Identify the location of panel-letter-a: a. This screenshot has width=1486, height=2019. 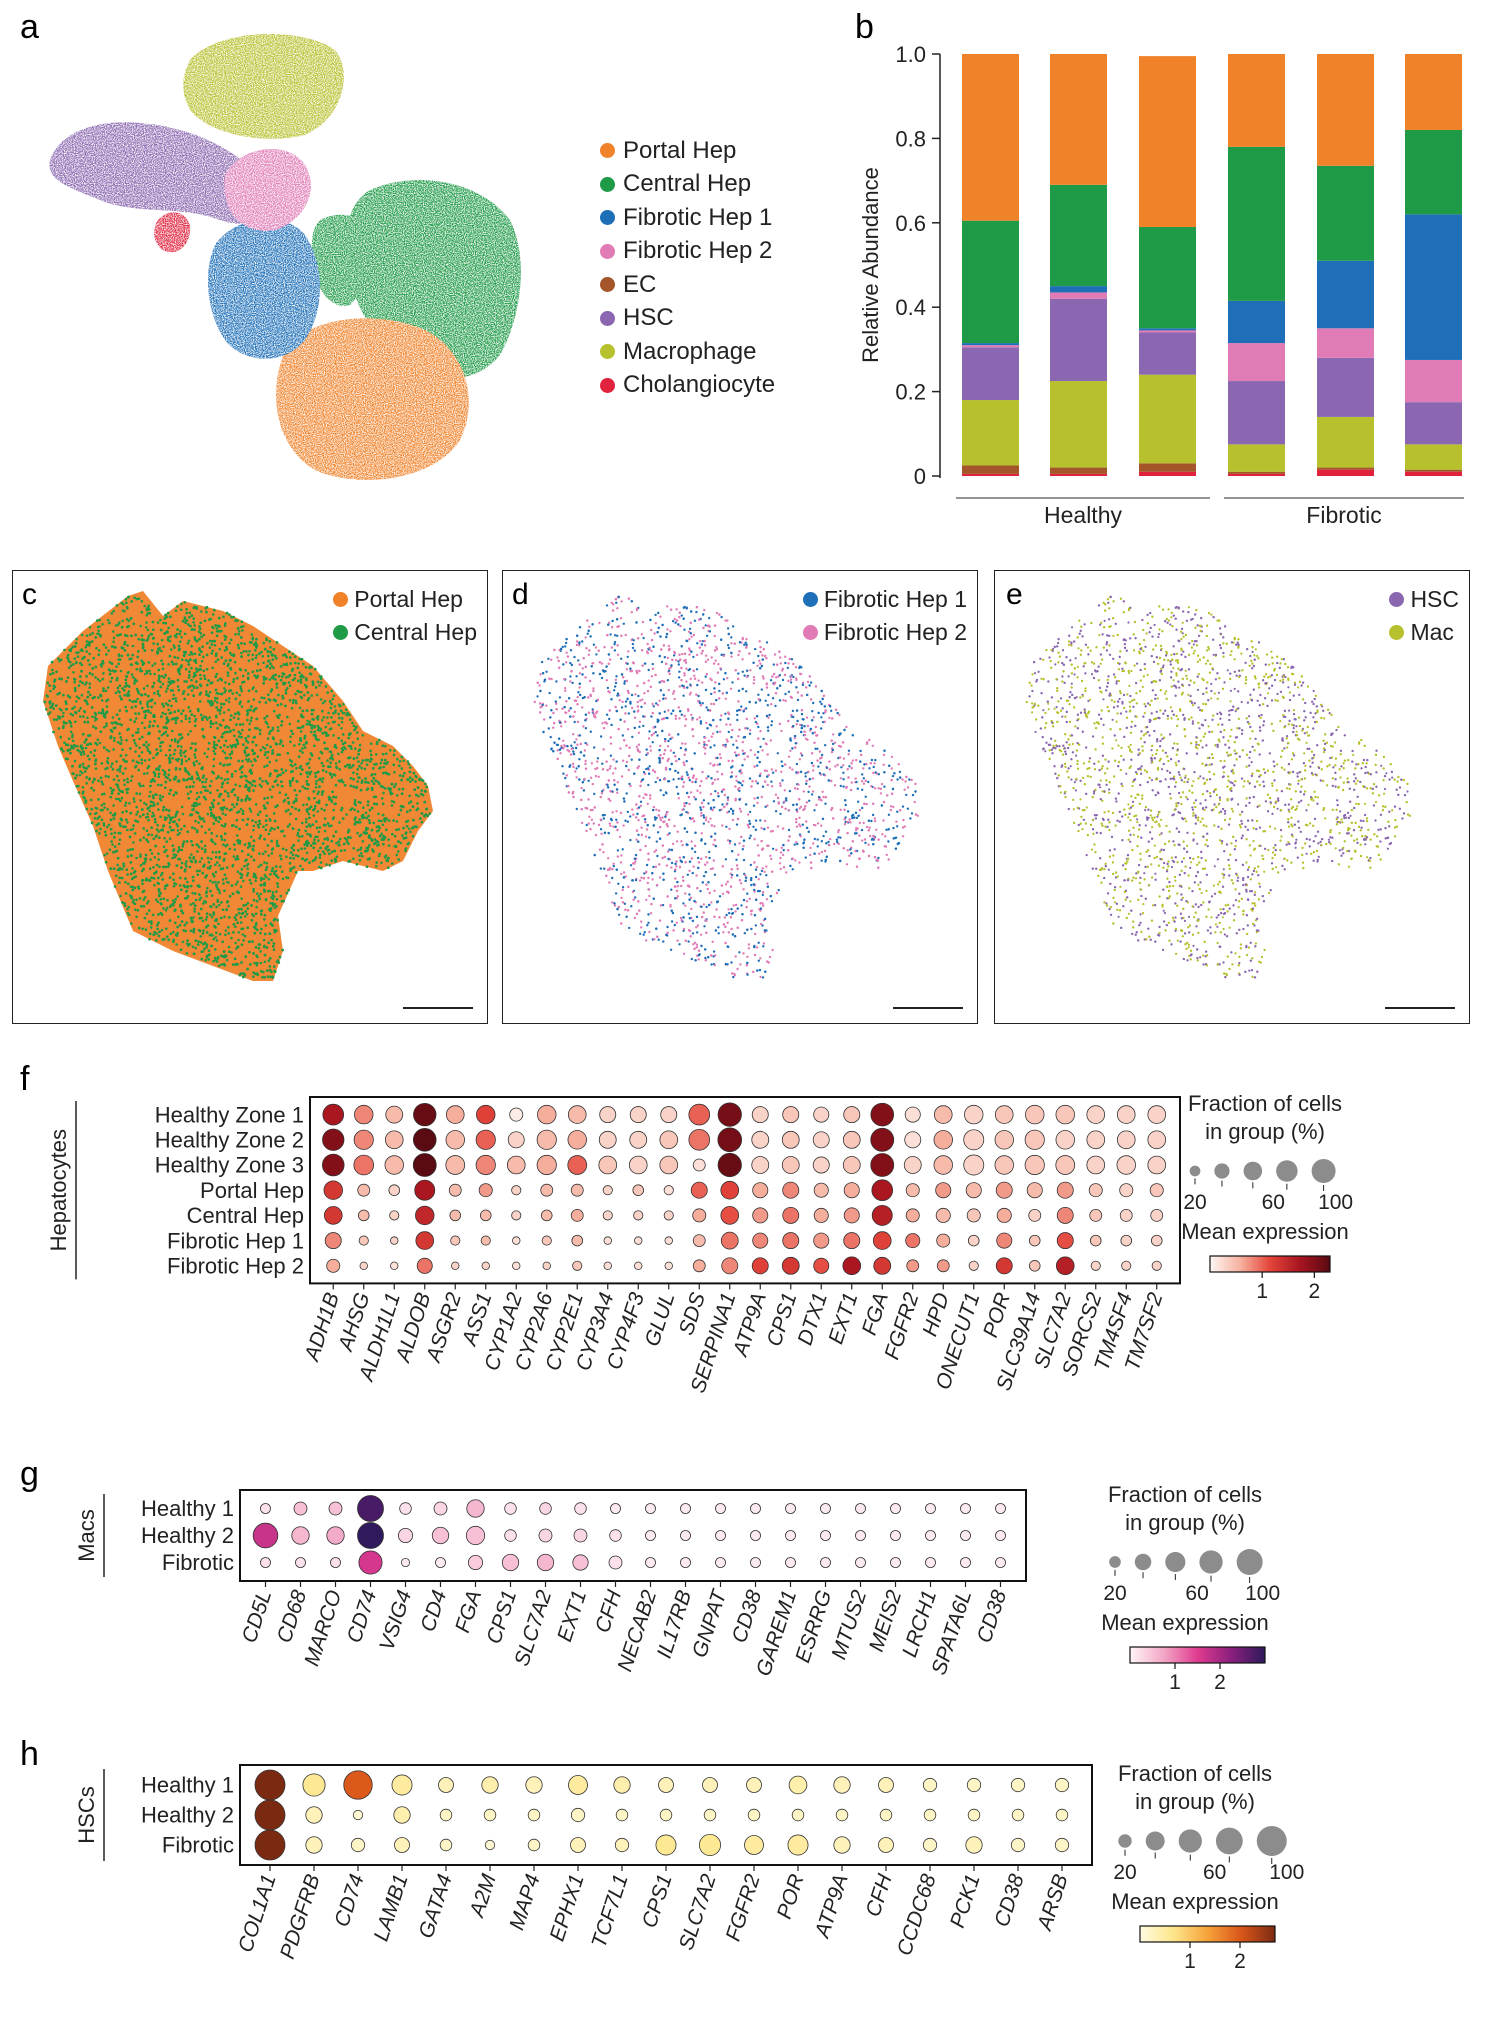
(29, 27).